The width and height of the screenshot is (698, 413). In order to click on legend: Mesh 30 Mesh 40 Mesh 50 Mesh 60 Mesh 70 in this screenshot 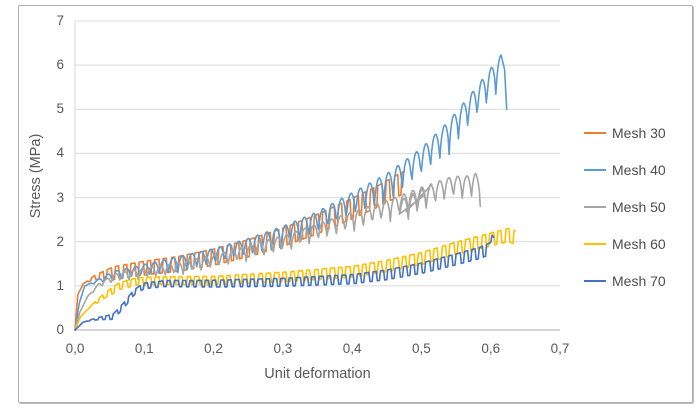, I will do `click(625, 207)`.